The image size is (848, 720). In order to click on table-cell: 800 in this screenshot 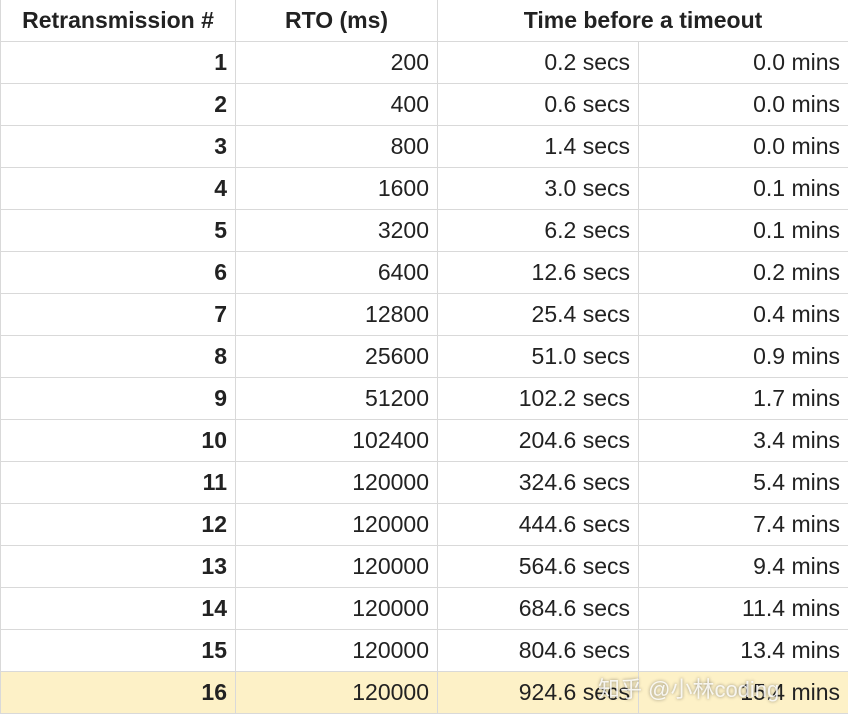, I will do `click(336, 146)`.